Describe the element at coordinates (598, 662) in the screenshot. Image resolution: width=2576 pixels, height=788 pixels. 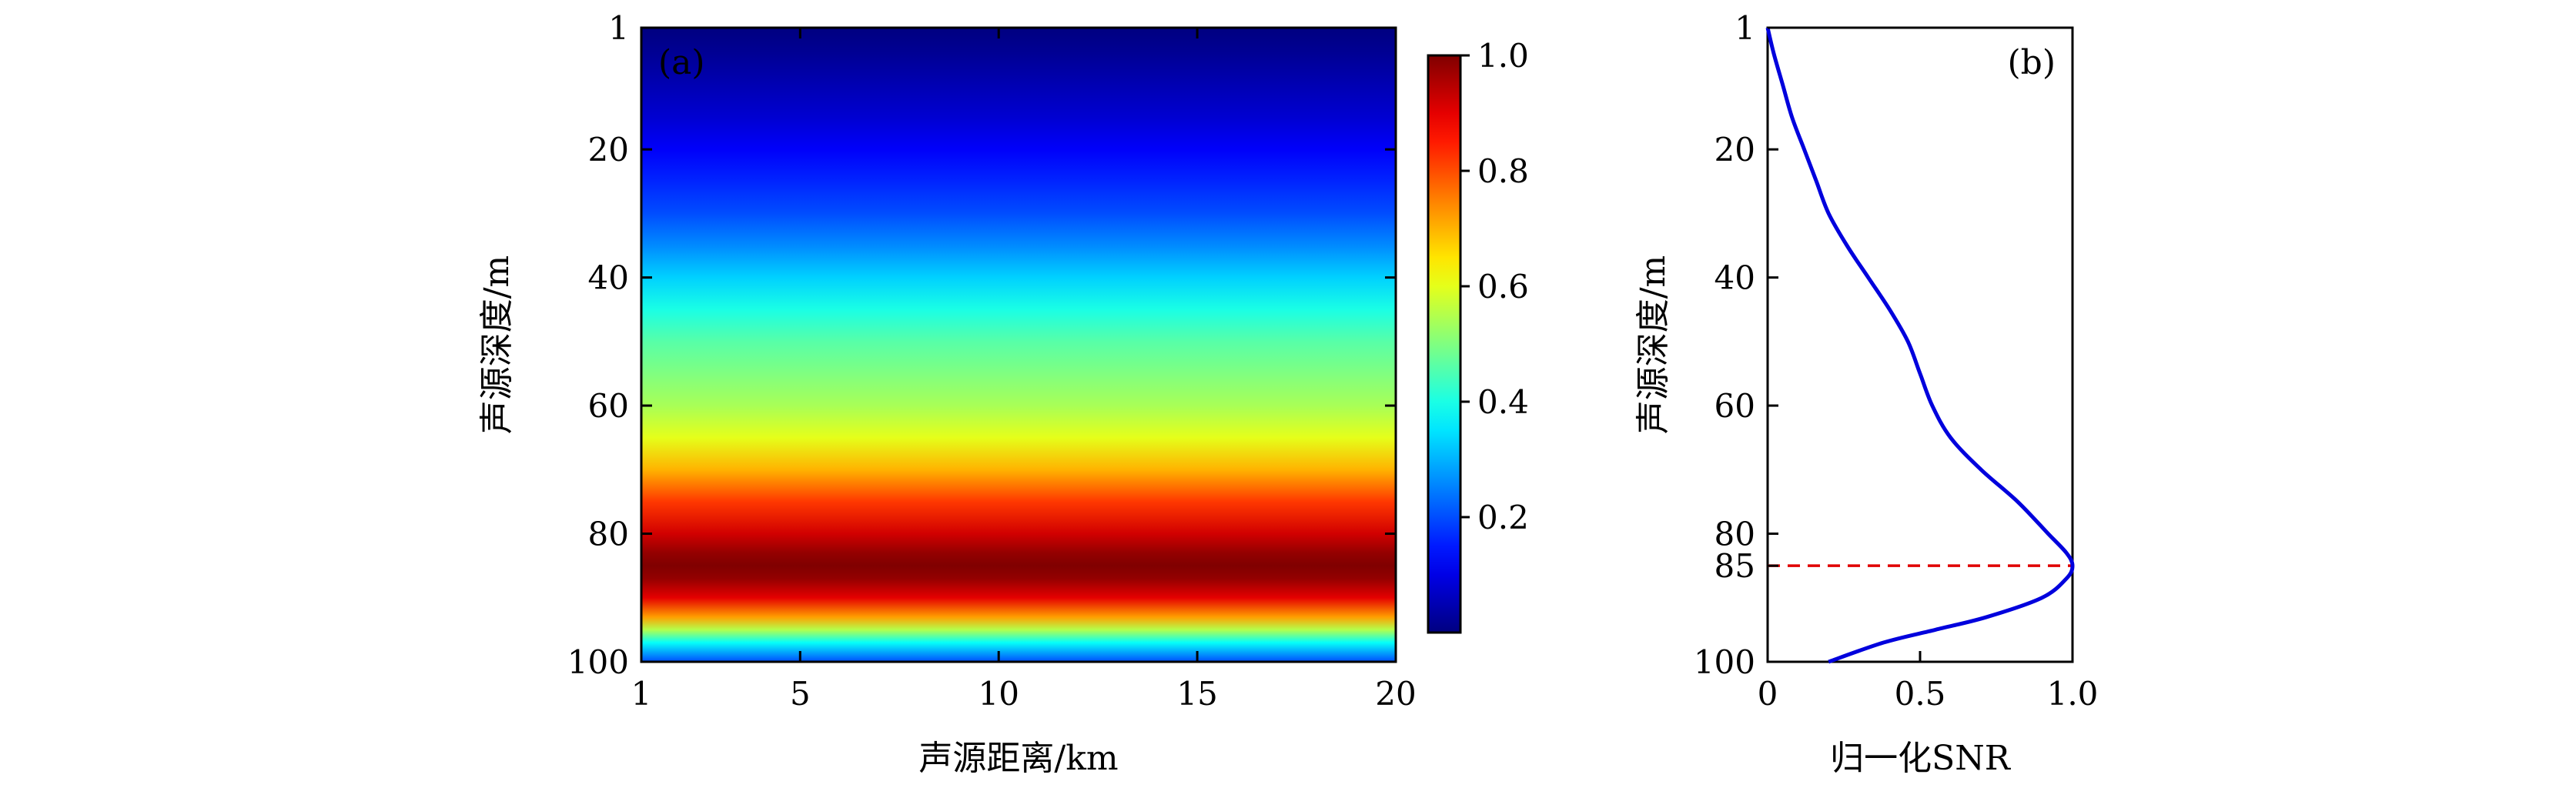
I see `heatmap-y-tick-label: 100` at that location.